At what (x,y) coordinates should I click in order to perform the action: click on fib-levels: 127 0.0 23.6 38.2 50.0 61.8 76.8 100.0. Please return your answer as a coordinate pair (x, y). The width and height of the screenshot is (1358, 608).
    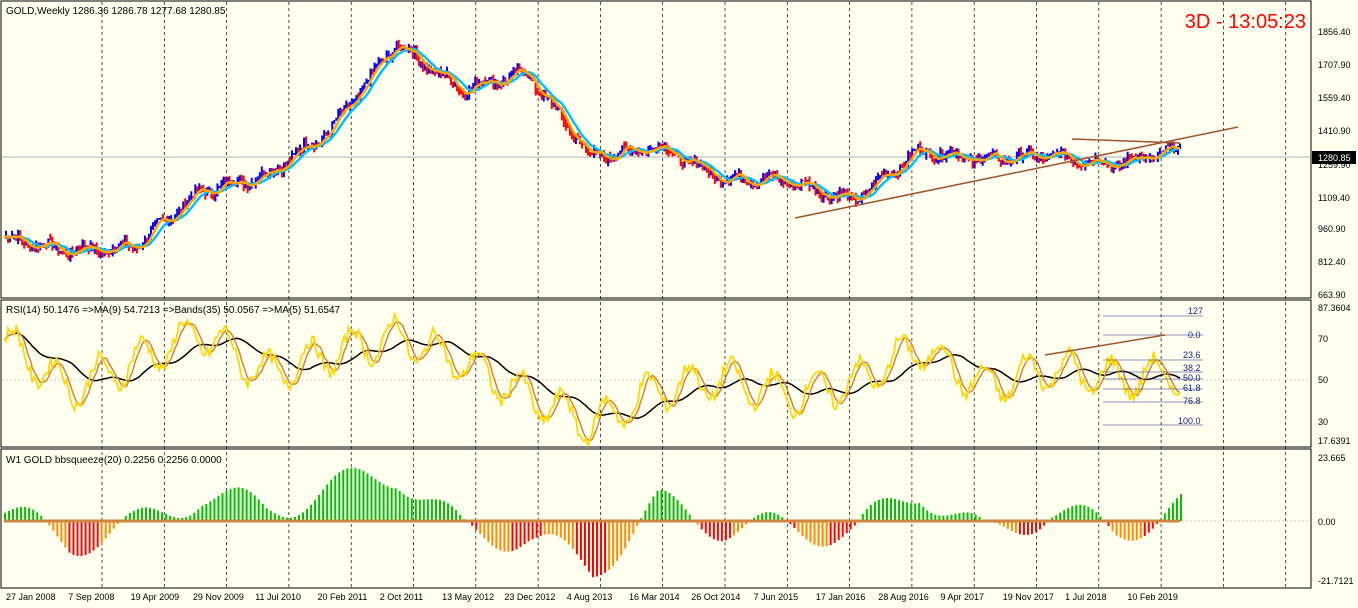
    Looking at the image, I should click on (1190, 366).